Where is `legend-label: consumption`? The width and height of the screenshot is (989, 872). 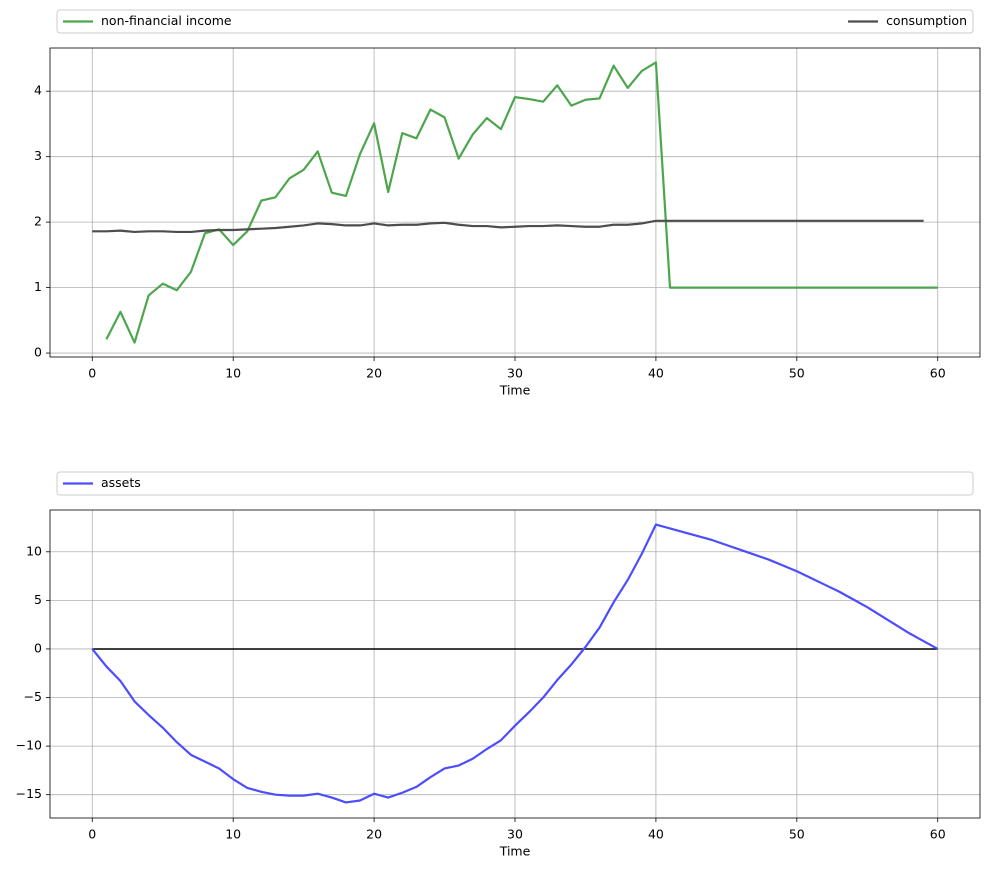 legend-label: consumption is located at coordinates (926, 20).